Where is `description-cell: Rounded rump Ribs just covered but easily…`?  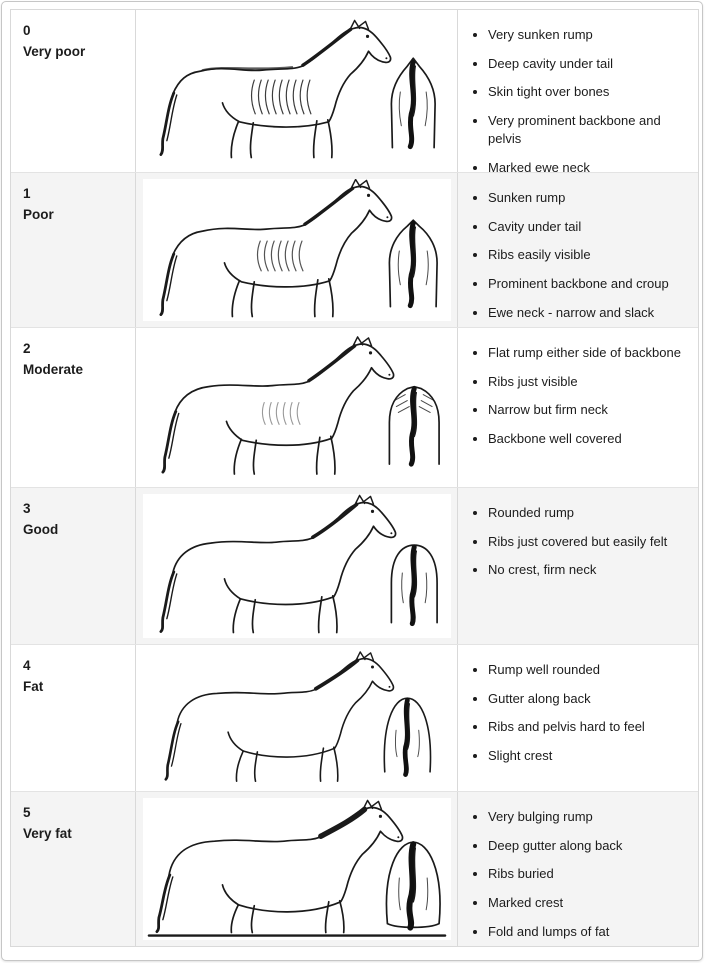
description-cell: Rounded rump Ribs just covered but easily… is located at coordinates (577, 566).